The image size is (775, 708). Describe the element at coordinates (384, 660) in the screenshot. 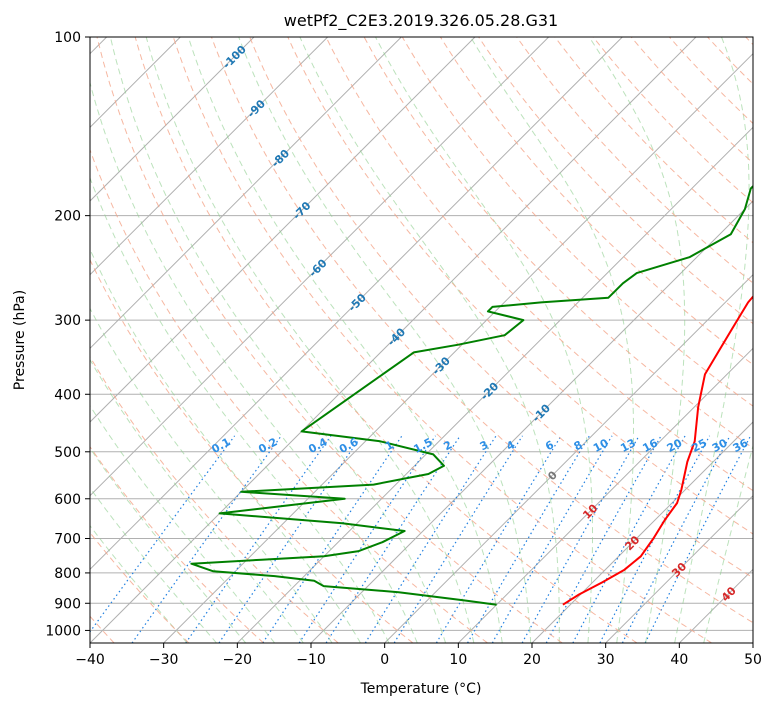

I see `x-tick-label: 0` at that location.